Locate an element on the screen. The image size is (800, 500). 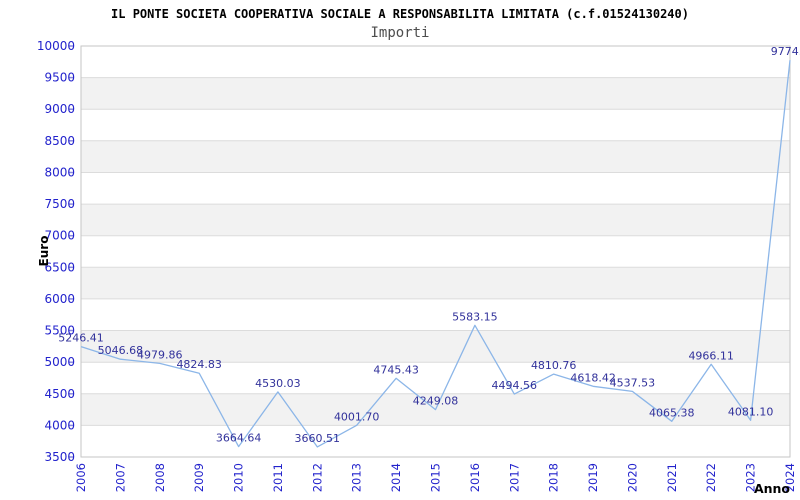
x-tick-label: 2014 is located at coordinates (396, 477).